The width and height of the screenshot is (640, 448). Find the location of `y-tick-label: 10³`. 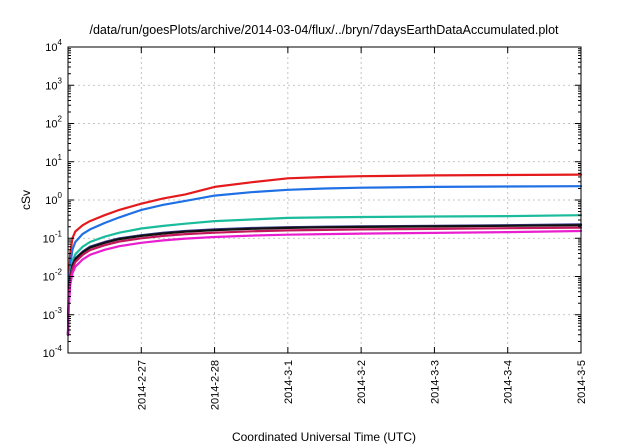

y-tick-label: 10³ is located at coordinates (53, 84).